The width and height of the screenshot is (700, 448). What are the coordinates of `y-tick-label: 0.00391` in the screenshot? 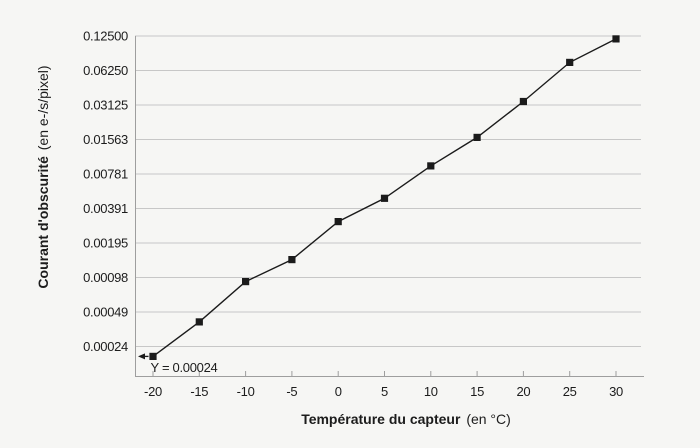 It's located at (105, 208).